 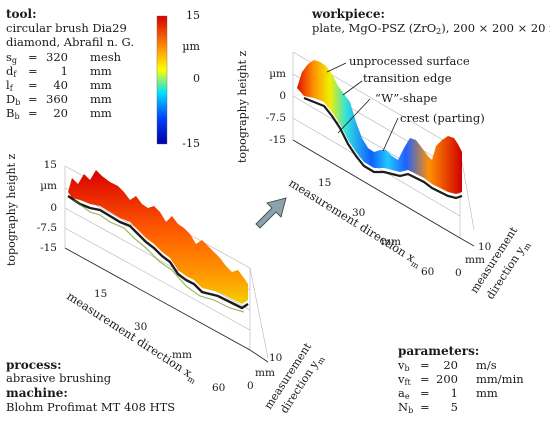 What do you see at coordinates (406, 98) in the screenshot?
I see `annotation-wshape: “W”-shape` at bounding box center [406, 98].